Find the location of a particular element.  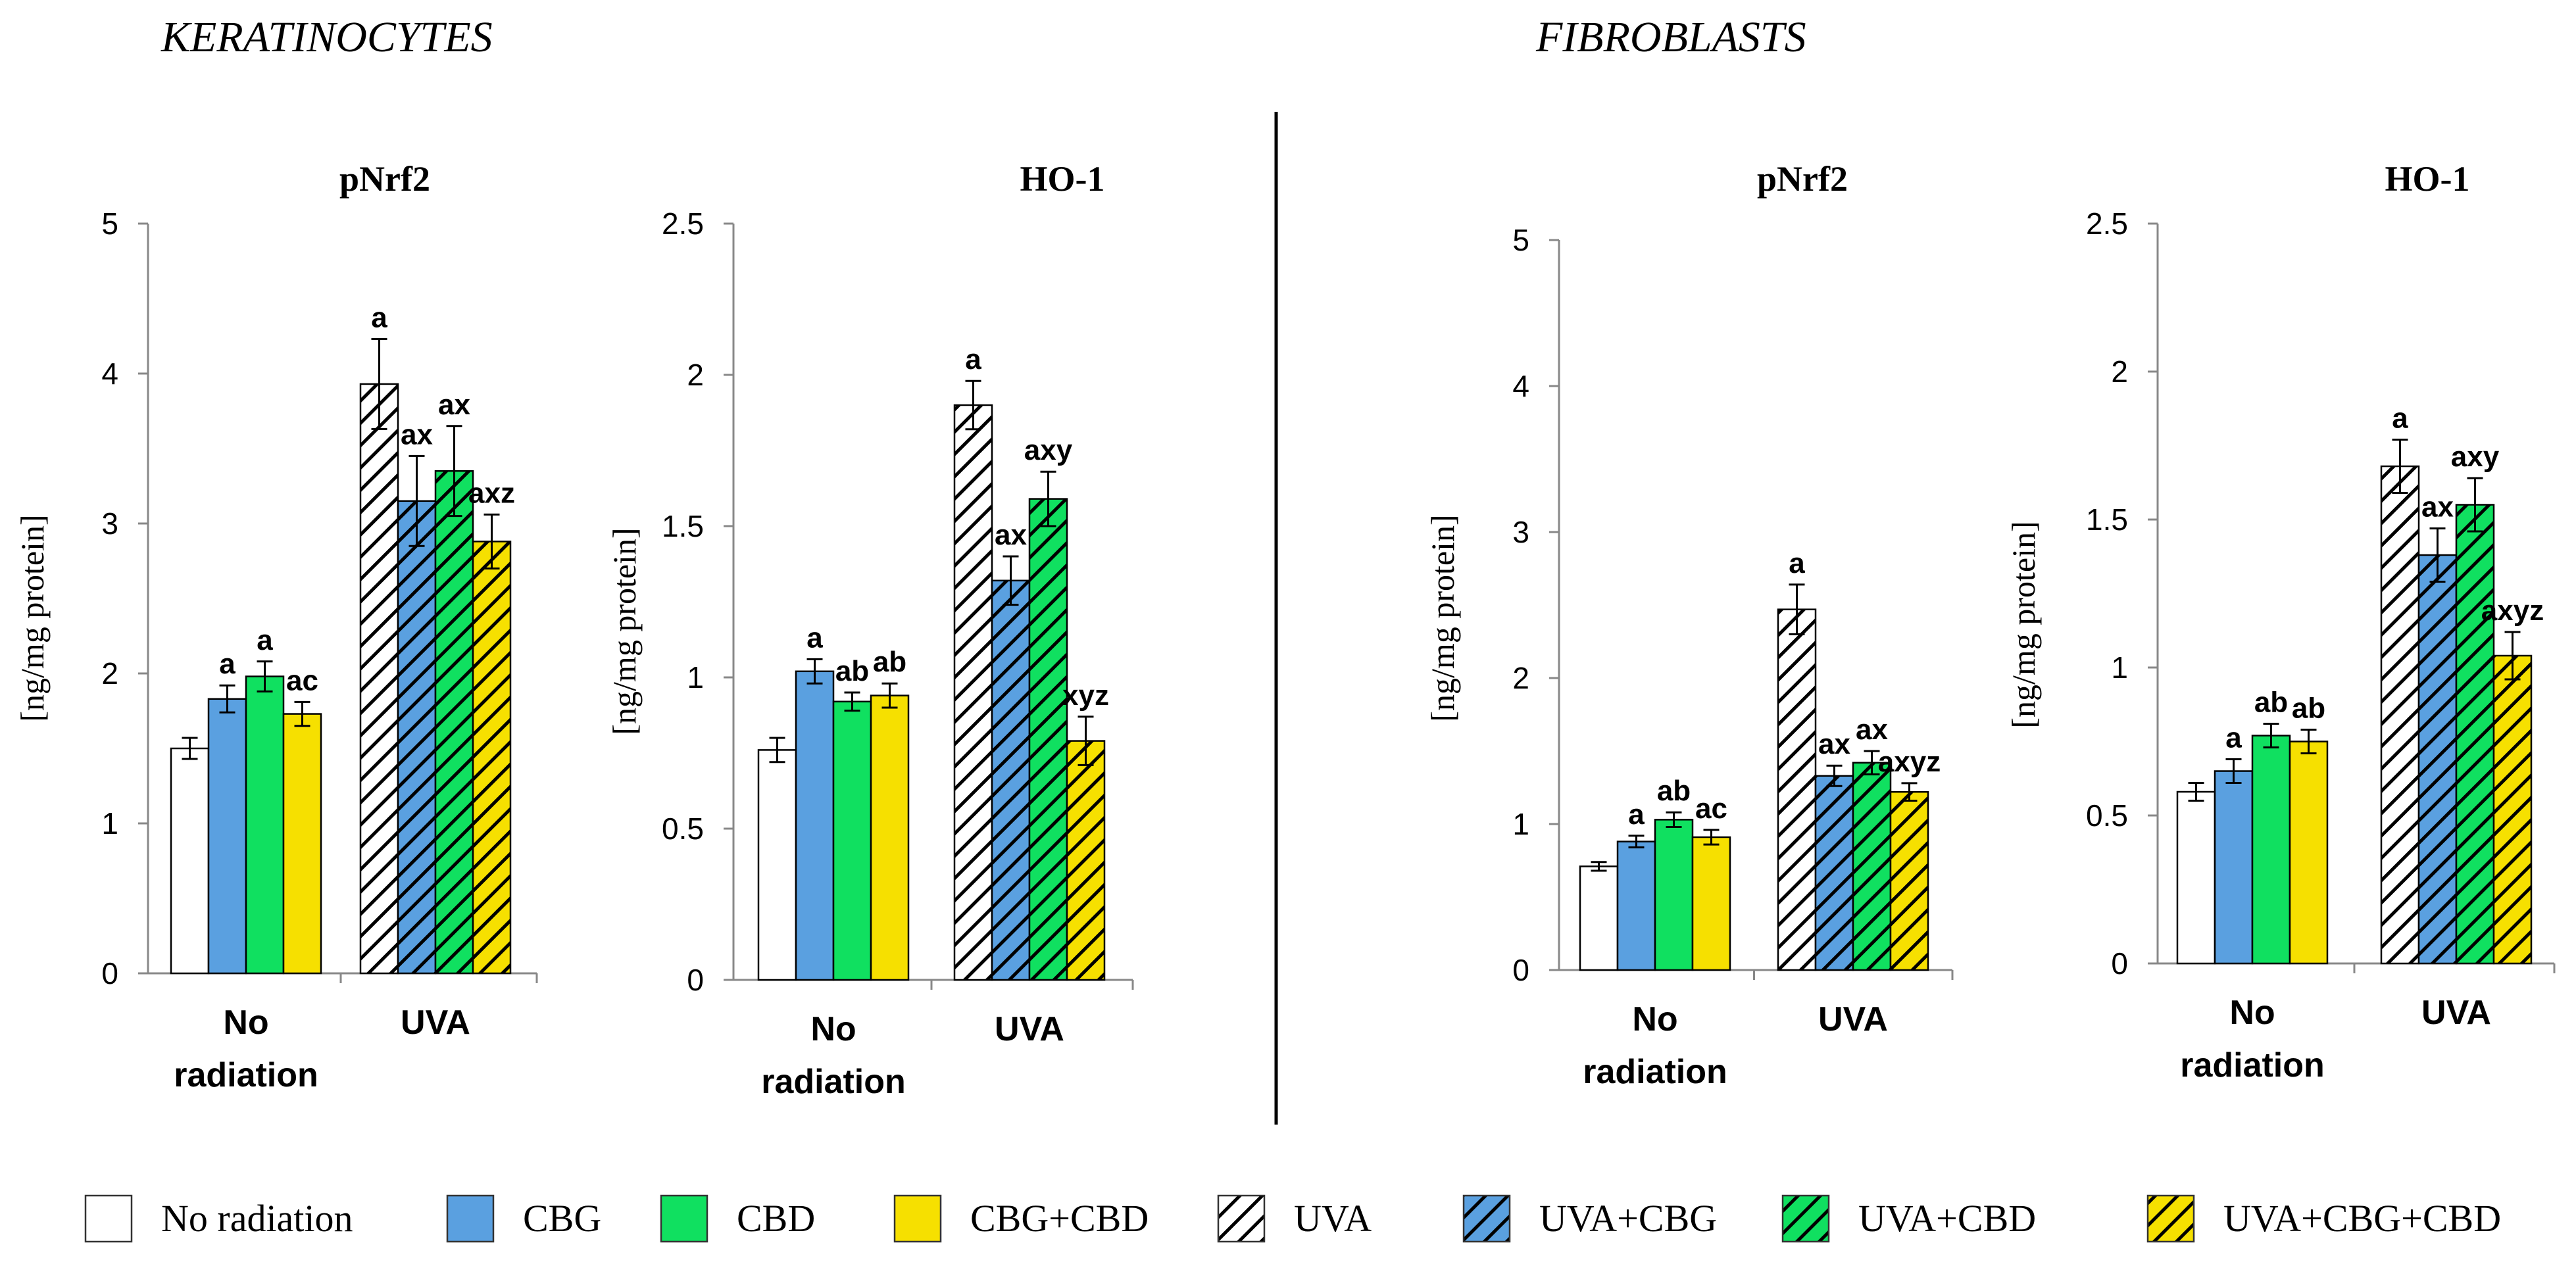

legend-item: UVA+CBD is located at coordinates (1908, 1218).